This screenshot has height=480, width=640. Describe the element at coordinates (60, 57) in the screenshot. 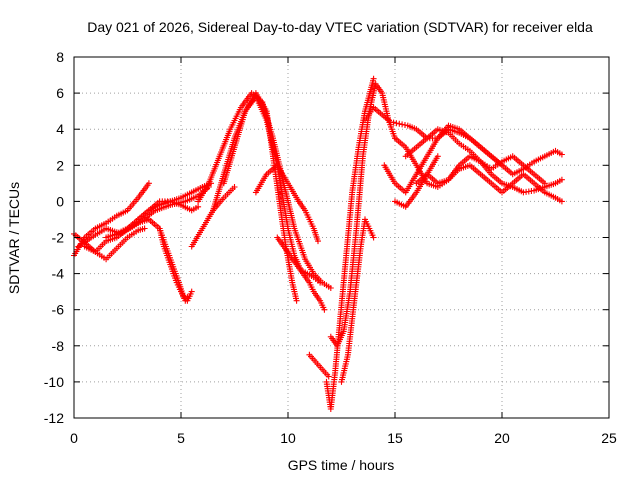

I see `y-tick-label: 8` at that location.